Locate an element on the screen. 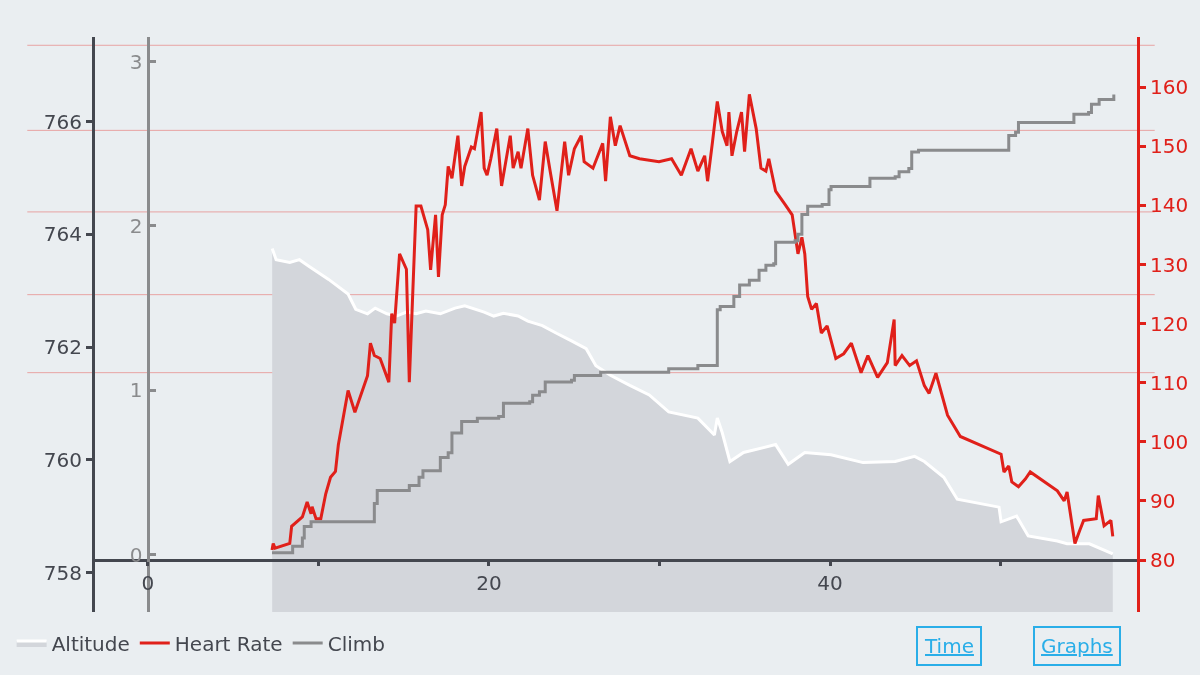 The image size is (1200, 675). y2-tick-label: 160 is located at coordinates (1169, 87).